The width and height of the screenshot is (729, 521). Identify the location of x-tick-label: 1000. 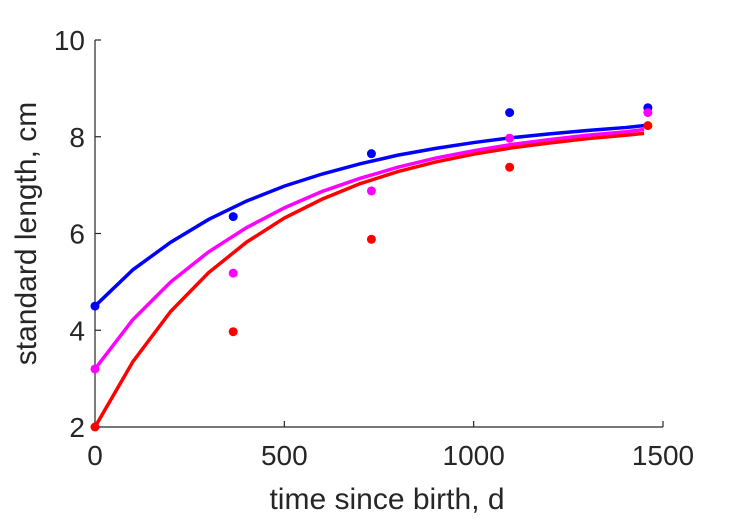
(474, 455).